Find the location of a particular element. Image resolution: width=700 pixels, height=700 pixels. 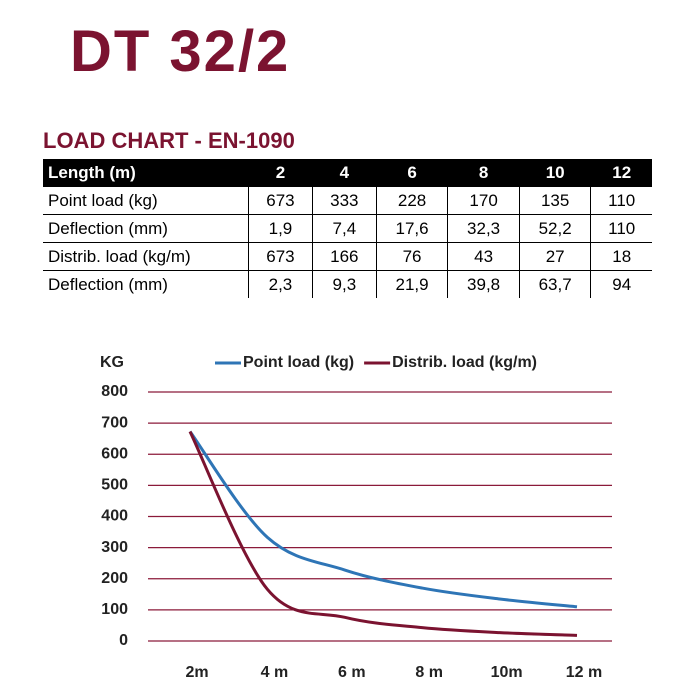

table-title: LOAD CHART - EN-1090 is located at coordinates (169, 140).